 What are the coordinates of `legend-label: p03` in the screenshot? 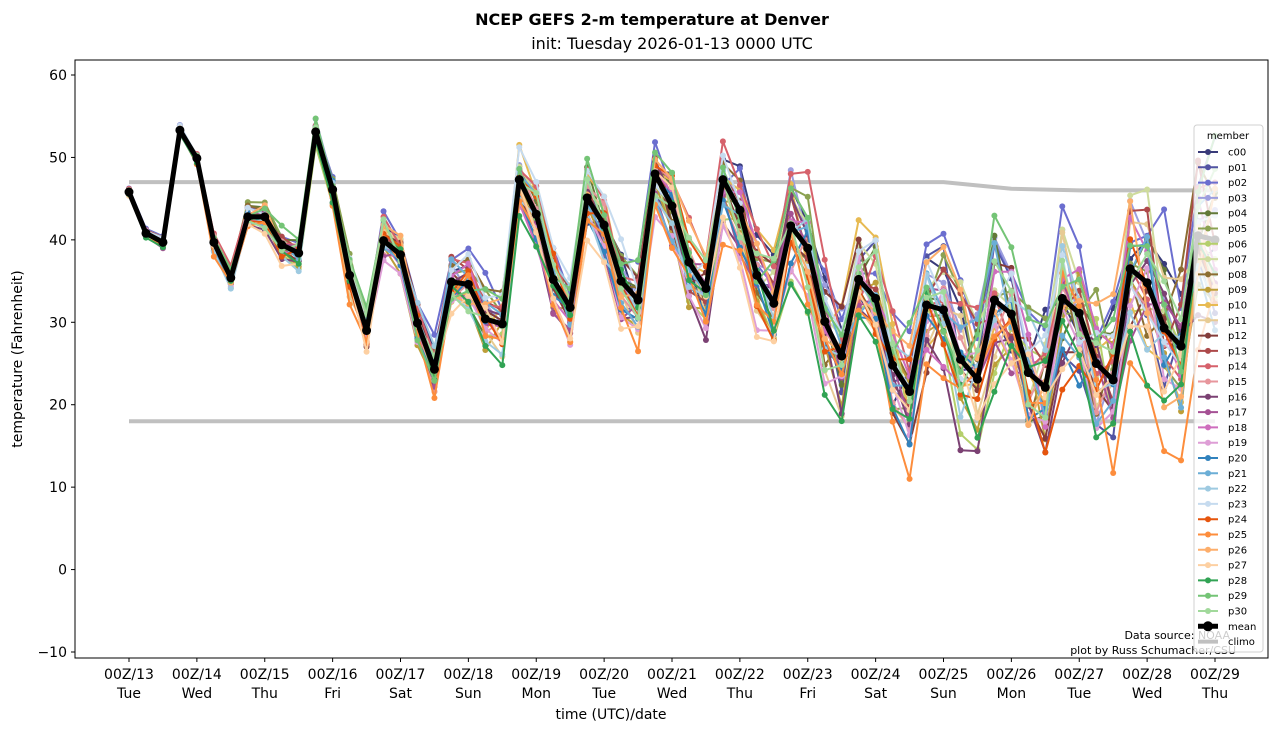 It's located at (1237, 198).